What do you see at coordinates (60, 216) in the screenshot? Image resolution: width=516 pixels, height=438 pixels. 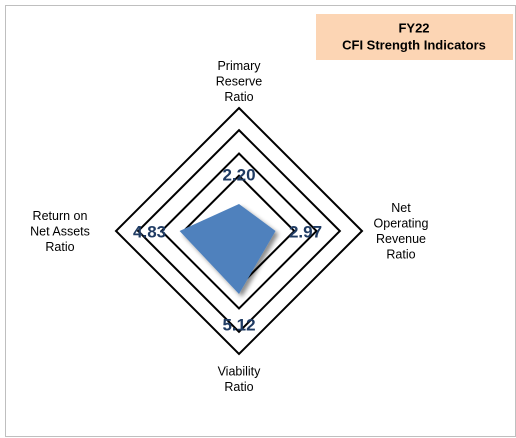 I see `axis-label: Return on` at bounding box center [60, 216].